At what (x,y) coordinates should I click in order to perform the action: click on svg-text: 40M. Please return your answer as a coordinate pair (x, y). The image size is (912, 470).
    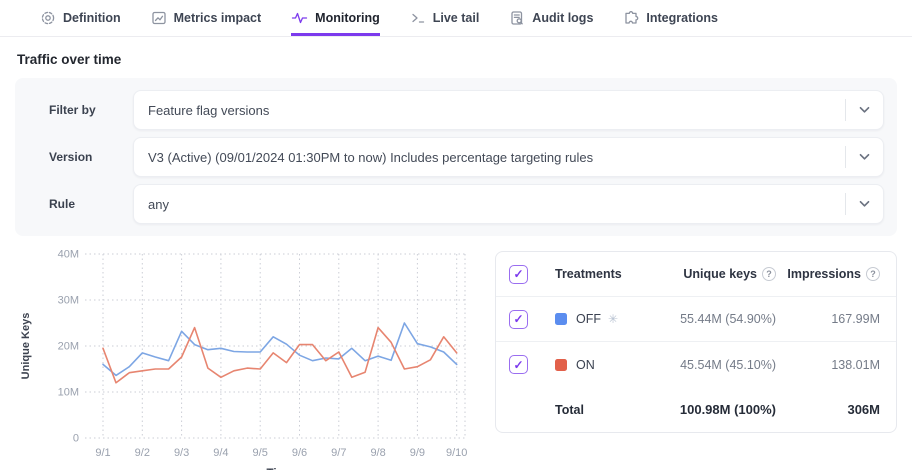
    Looking at the image, I should click on (68, 255).